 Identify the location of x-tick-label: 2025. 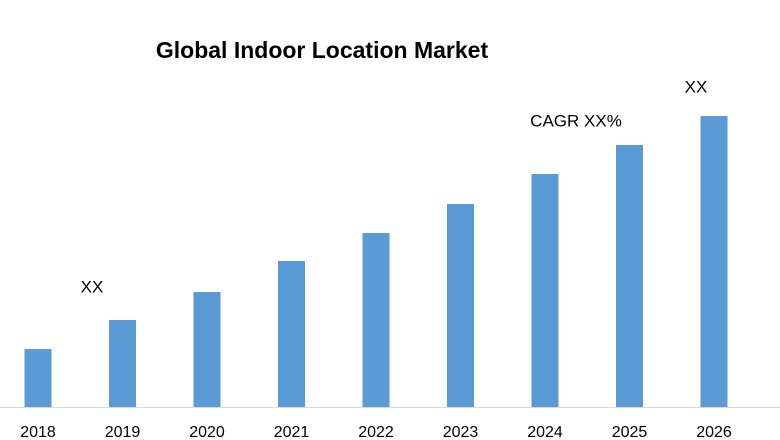
(630, 432).